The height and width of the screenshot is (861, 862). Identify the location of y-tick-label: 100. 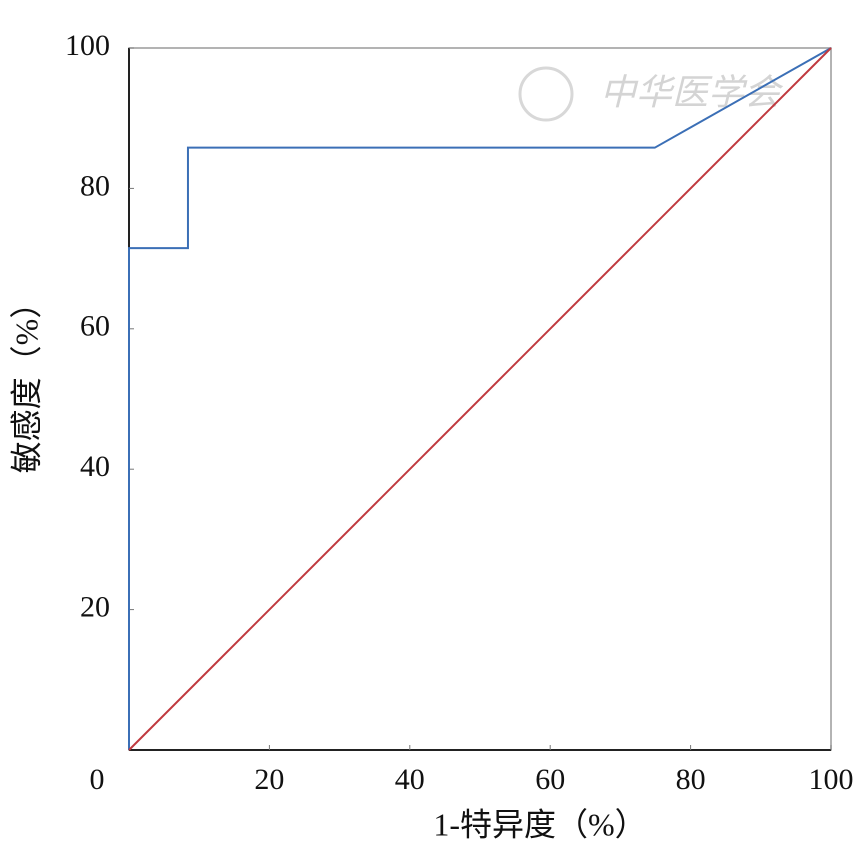
(87, 45).